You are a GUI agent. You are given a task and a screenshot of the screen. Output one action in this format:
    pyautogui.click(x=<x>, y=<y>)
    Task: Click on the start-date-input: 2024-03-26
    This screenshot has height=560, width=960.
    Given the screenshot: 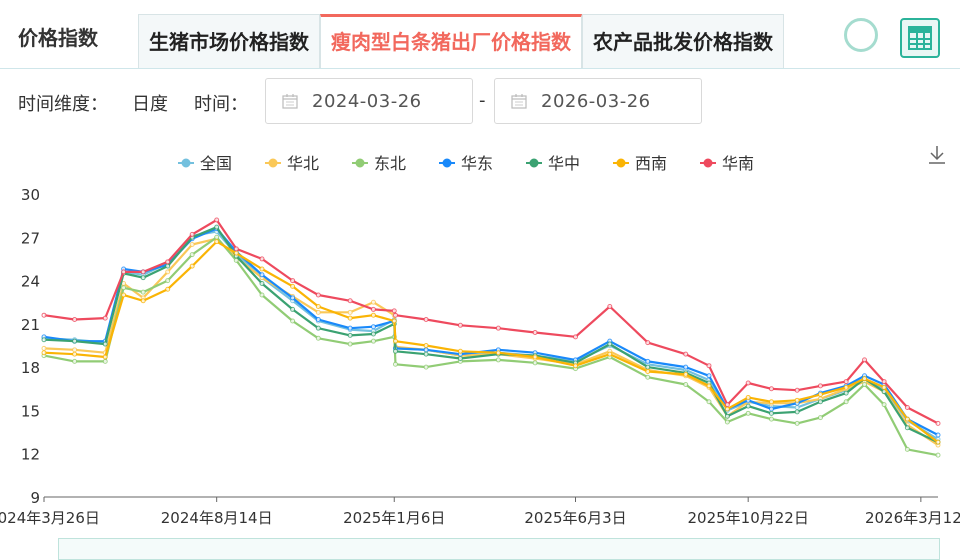 What is the action you would take?
    pyautogui.click(x=369, y=101)
    